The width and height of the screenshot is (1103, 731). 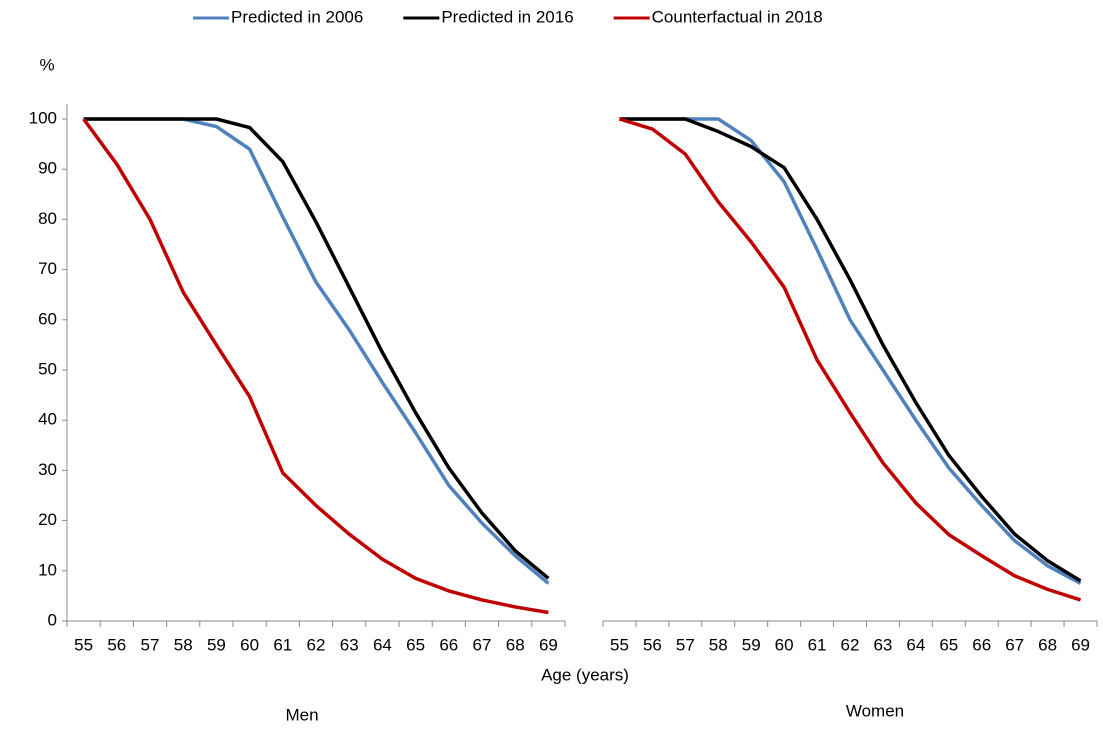 I want to click on y-tick-label: 90, so click(x=47, y=168).